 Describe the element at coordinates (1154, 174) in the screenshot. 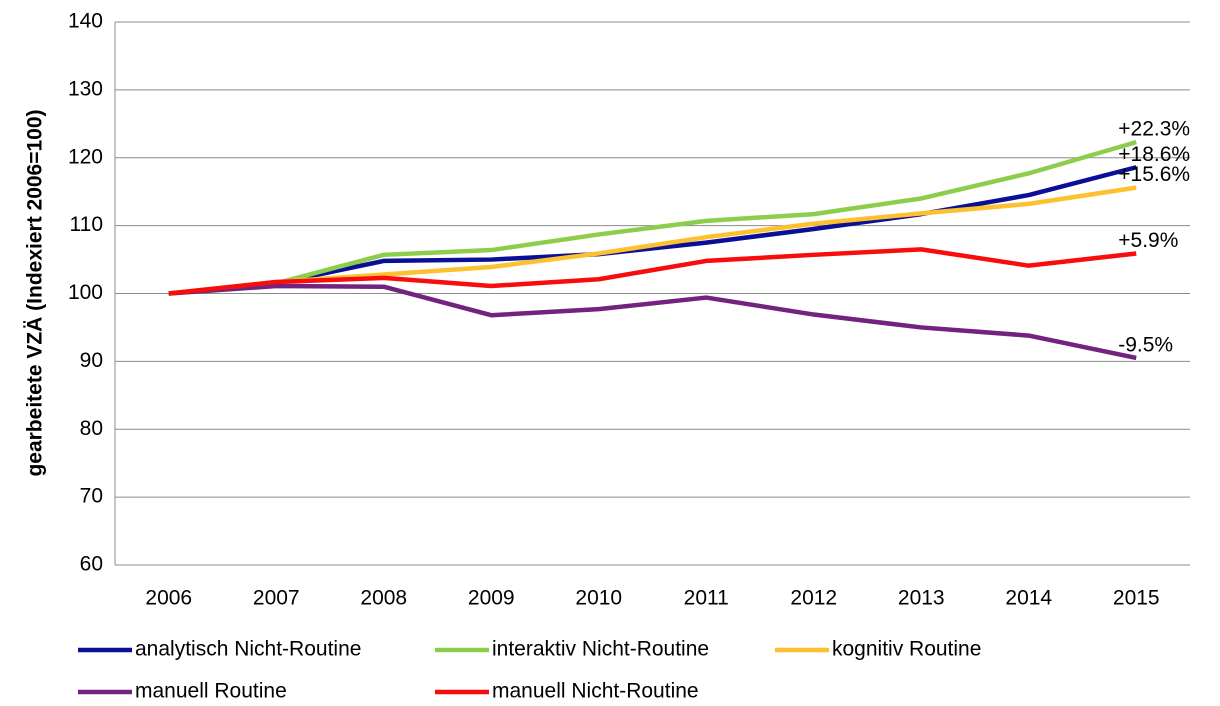

I see `data-label: +15.6%` at that location.